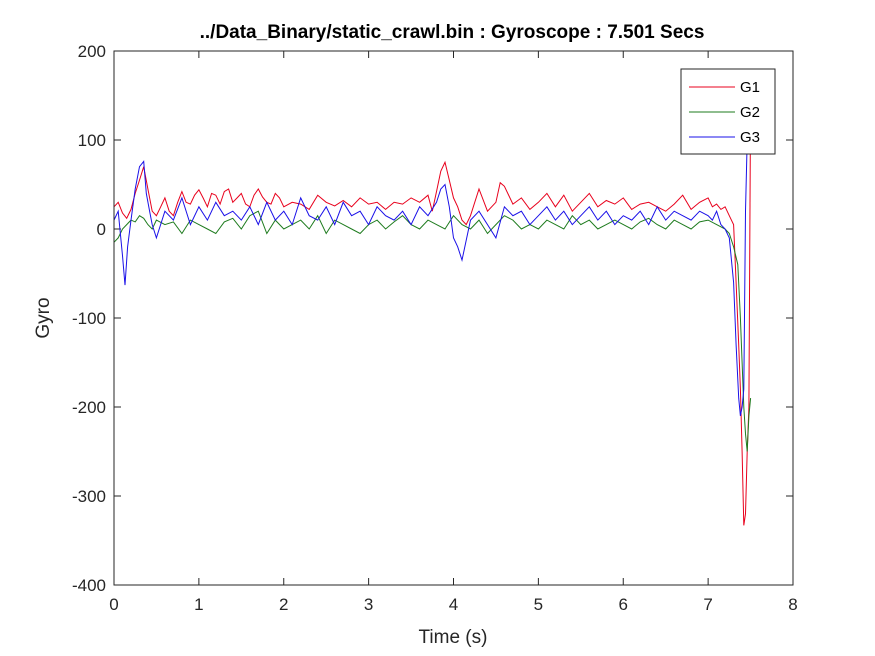 The width and height of the screenshot is (875, 656). I want to click on x-tick-label: 5, so click(538, 604).